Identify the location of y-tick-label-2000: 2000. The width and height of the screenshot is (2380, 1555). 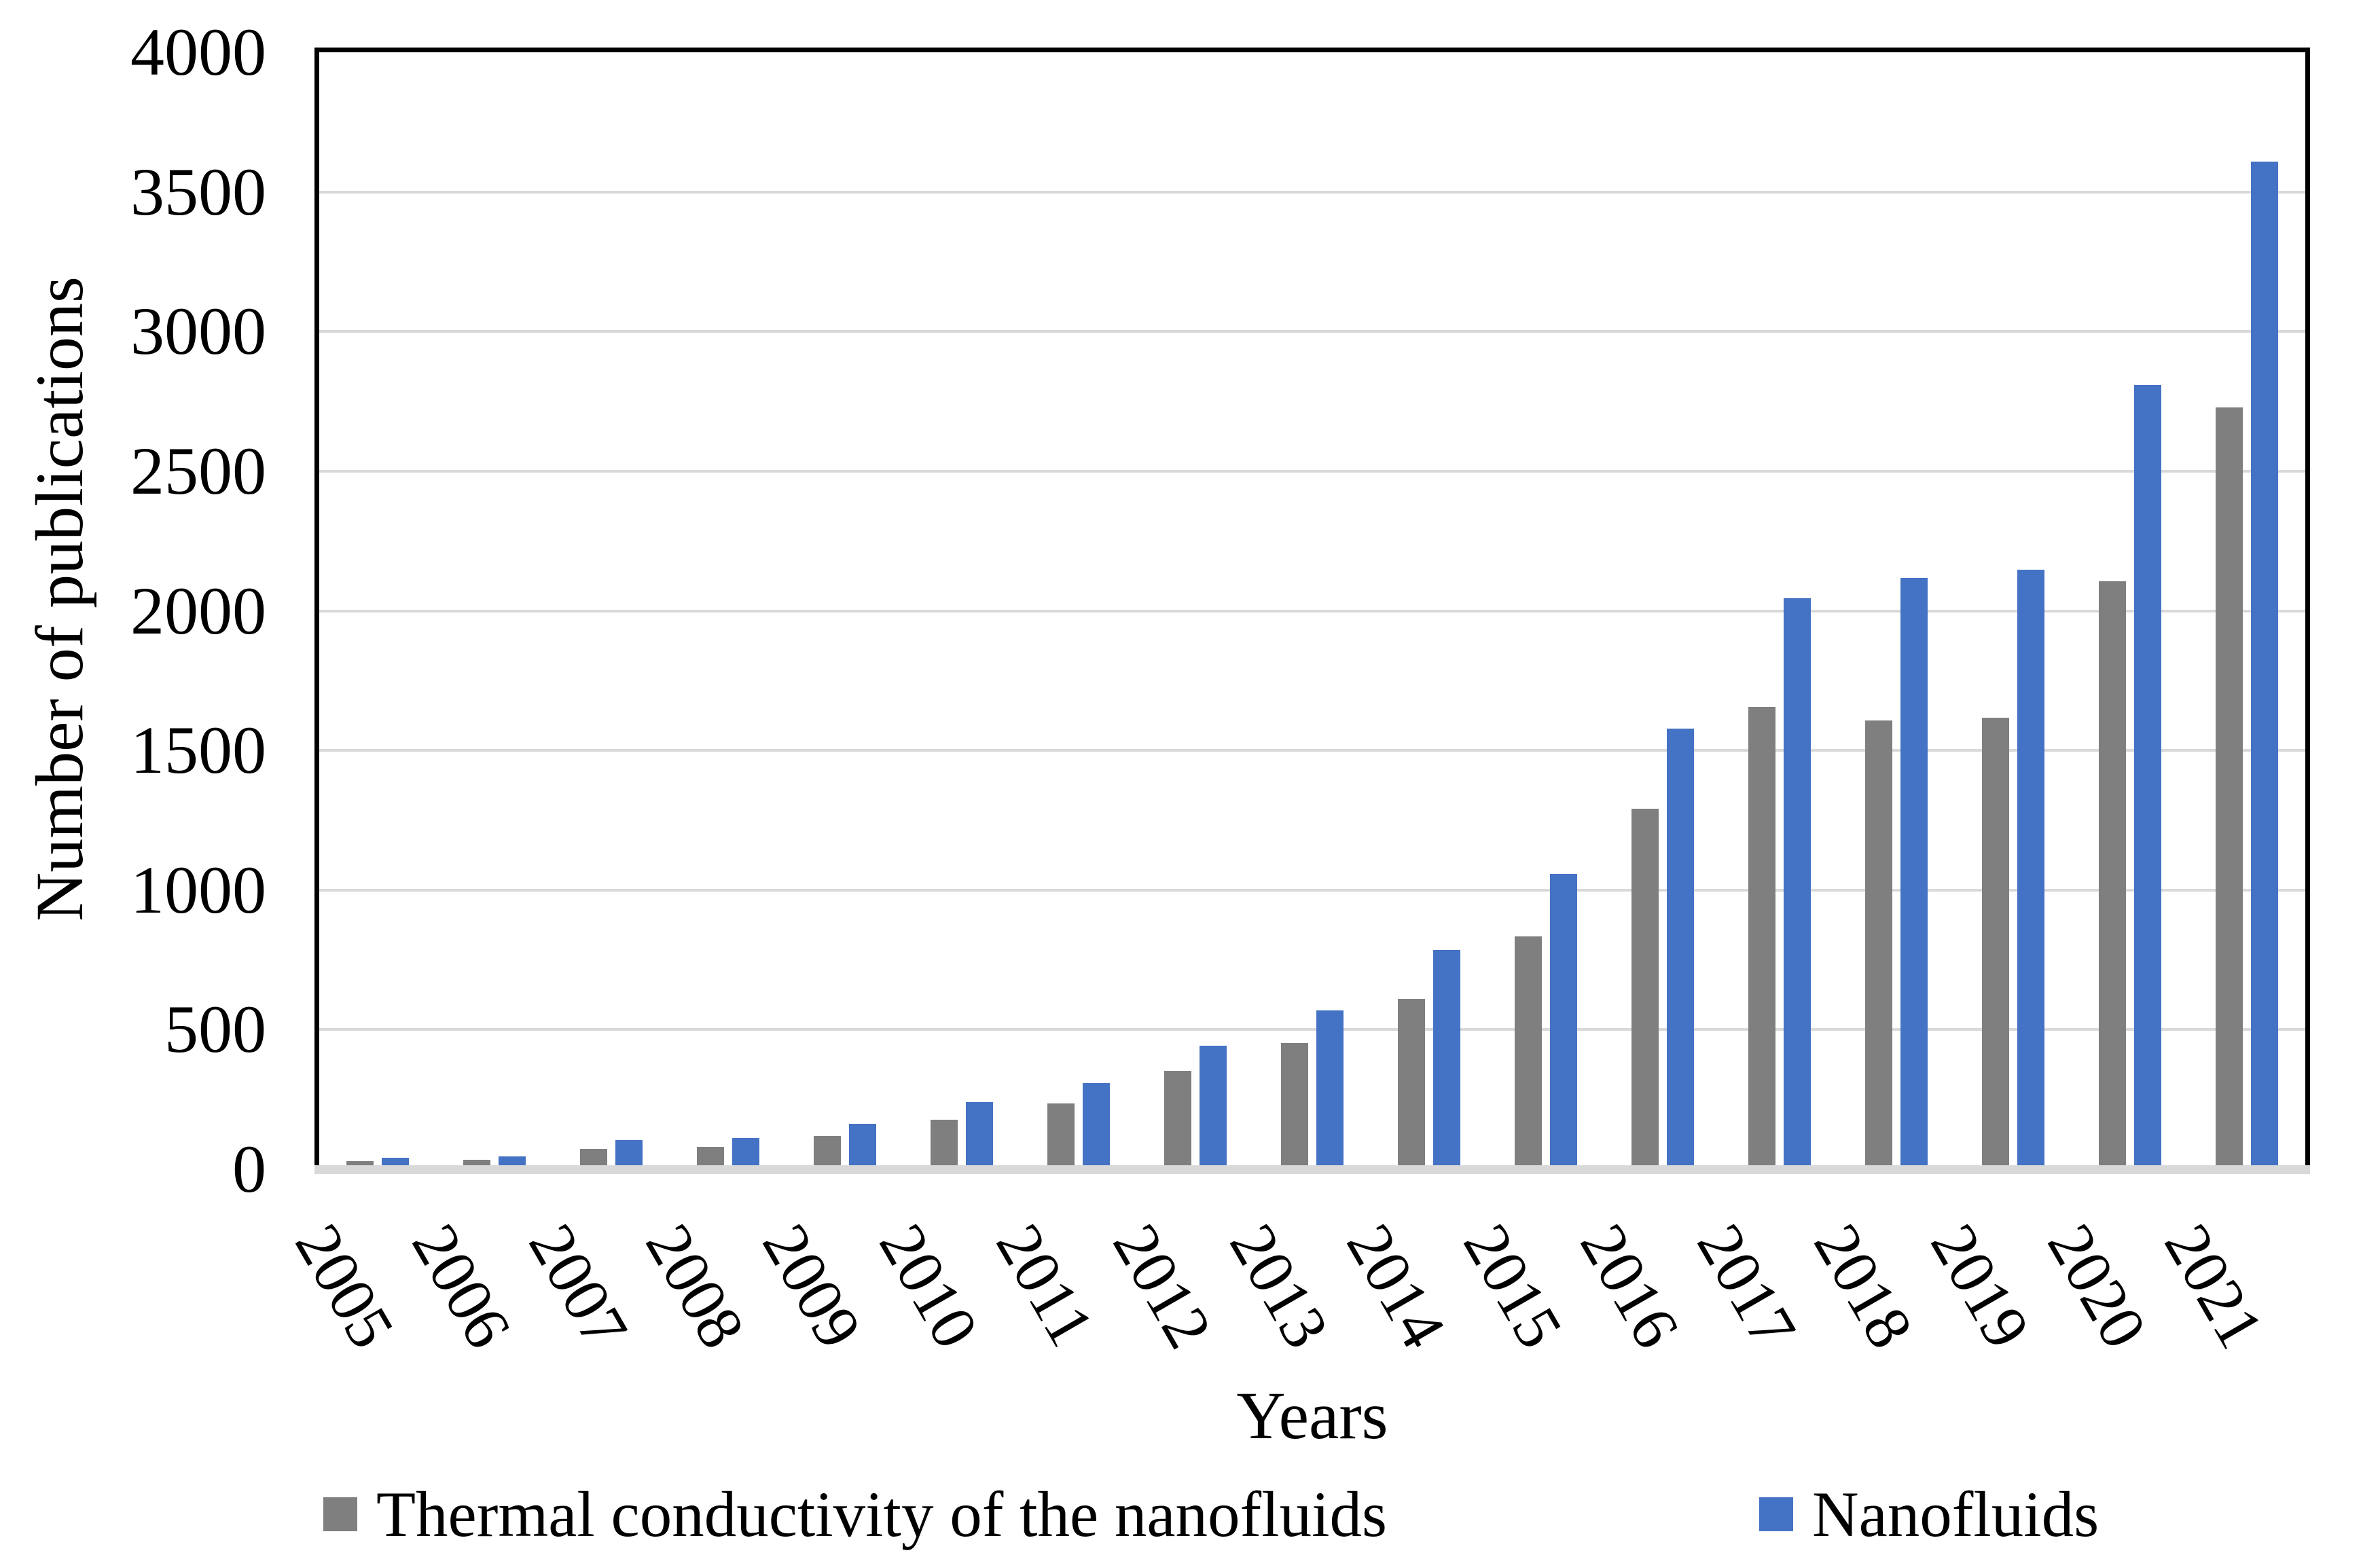
(198, 610).